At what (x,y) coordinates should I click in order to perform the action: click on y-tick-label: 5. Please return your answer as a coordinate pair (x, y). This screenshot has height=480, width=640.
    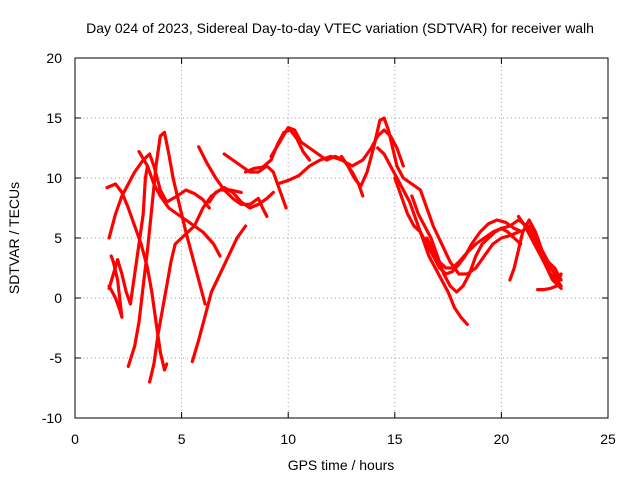
    Looking at the image, I should click on (58, 238).